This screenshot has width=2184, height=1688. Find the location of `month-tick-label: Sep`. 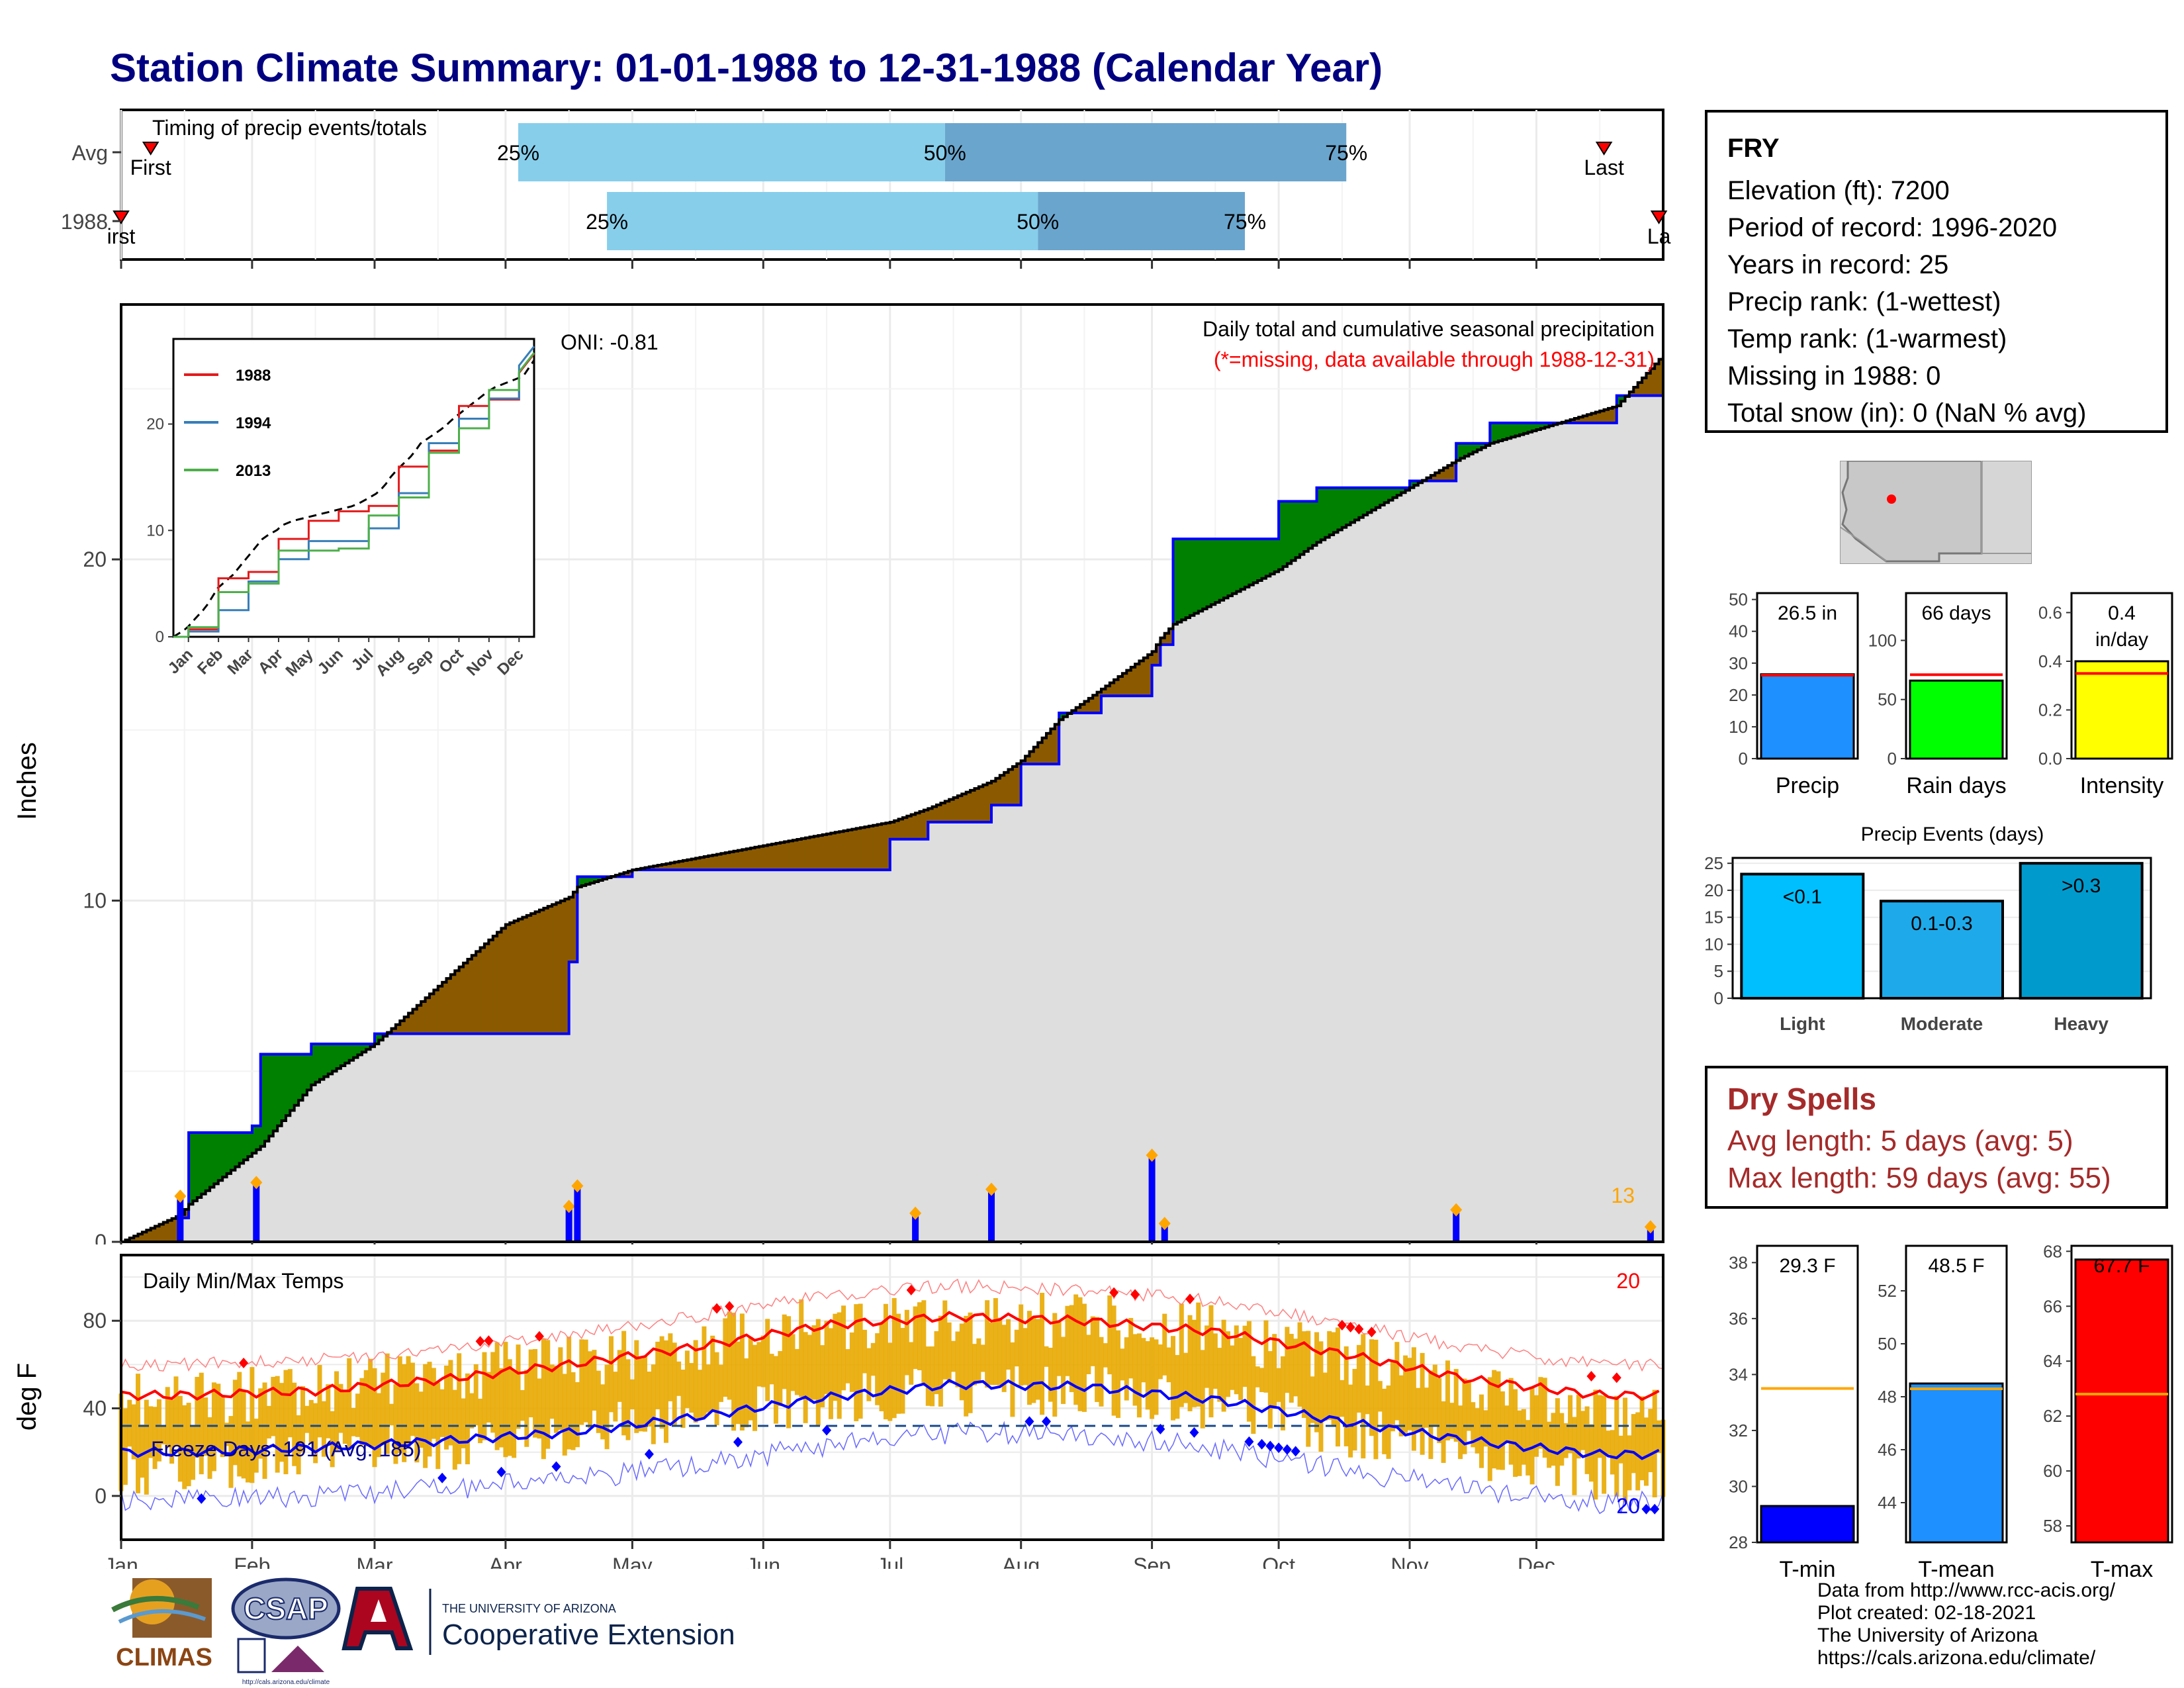

month-tick-label: Sep is located at coordinates (1152, 1561).